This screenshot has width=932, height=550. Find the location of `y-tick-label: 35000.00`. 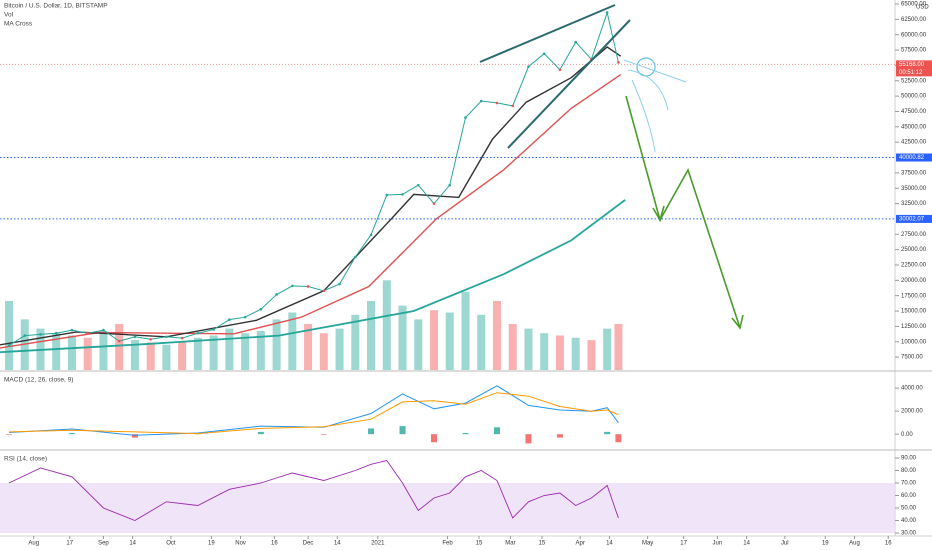

y-tick-label: 35000.00 is located at coordinates (914, 189).